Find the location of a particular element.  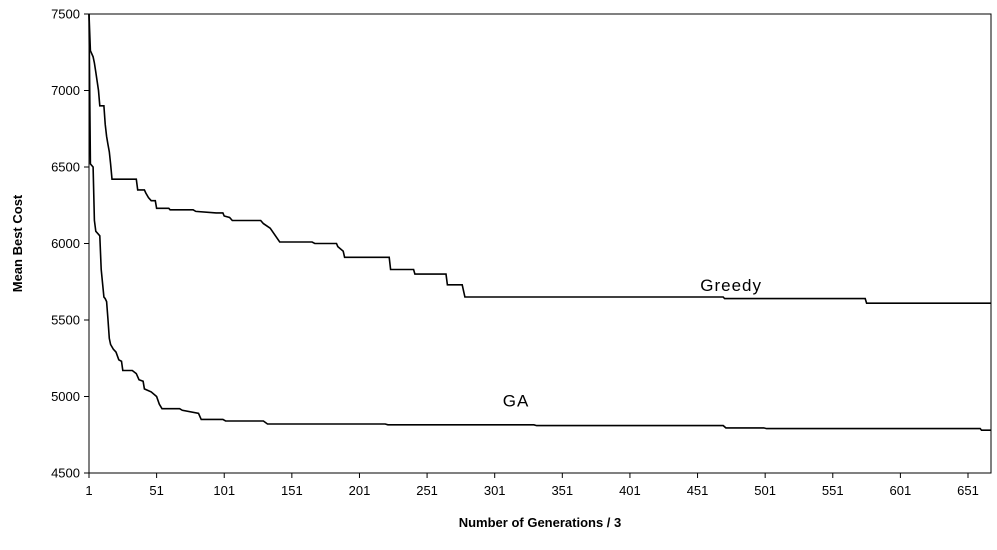

x-tick-label: 351 is located at coordinates (562, 490).